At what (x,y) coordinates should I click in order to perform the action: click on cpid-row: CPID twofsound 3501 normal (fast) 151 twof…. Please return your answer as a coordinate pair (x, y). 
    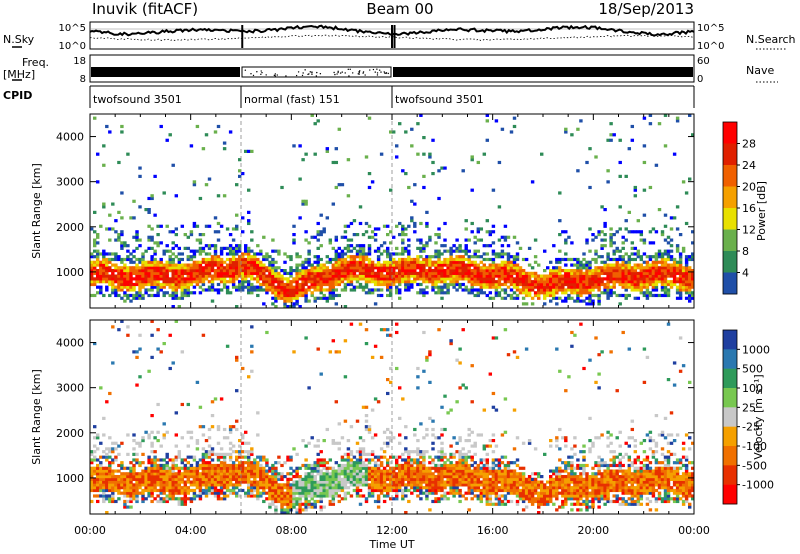
    Looking at the image, I should click on (349, 96).